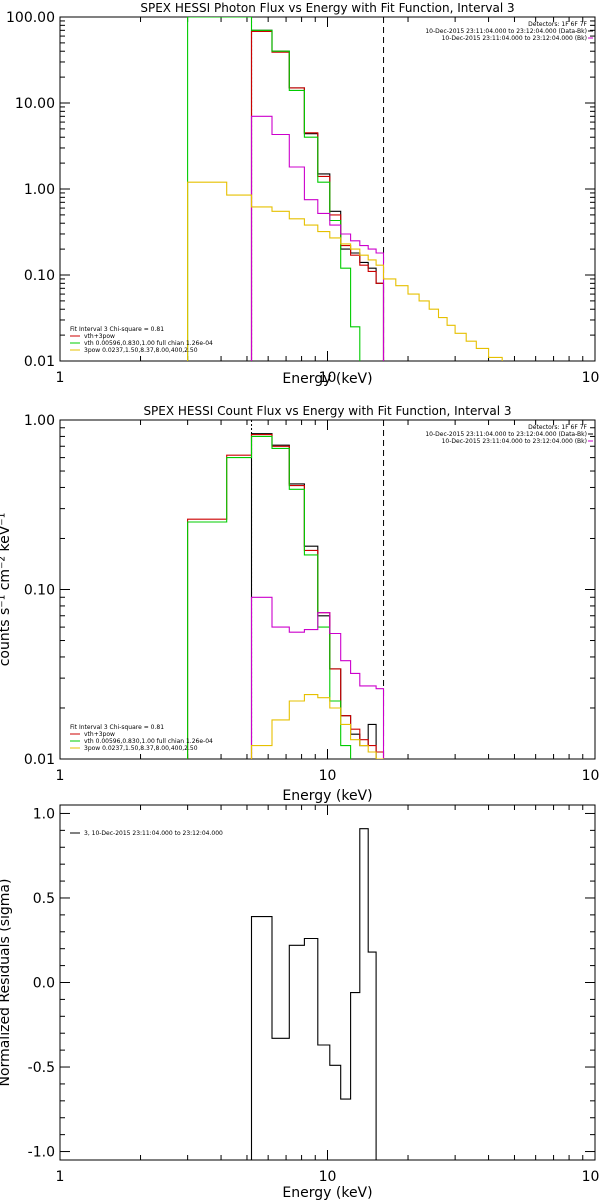 This screenshot has height=1200, width=600. Describe the element at coordinates (41, 1153) in the screenshot. I see `y-tick-label: -1.0` at that location.